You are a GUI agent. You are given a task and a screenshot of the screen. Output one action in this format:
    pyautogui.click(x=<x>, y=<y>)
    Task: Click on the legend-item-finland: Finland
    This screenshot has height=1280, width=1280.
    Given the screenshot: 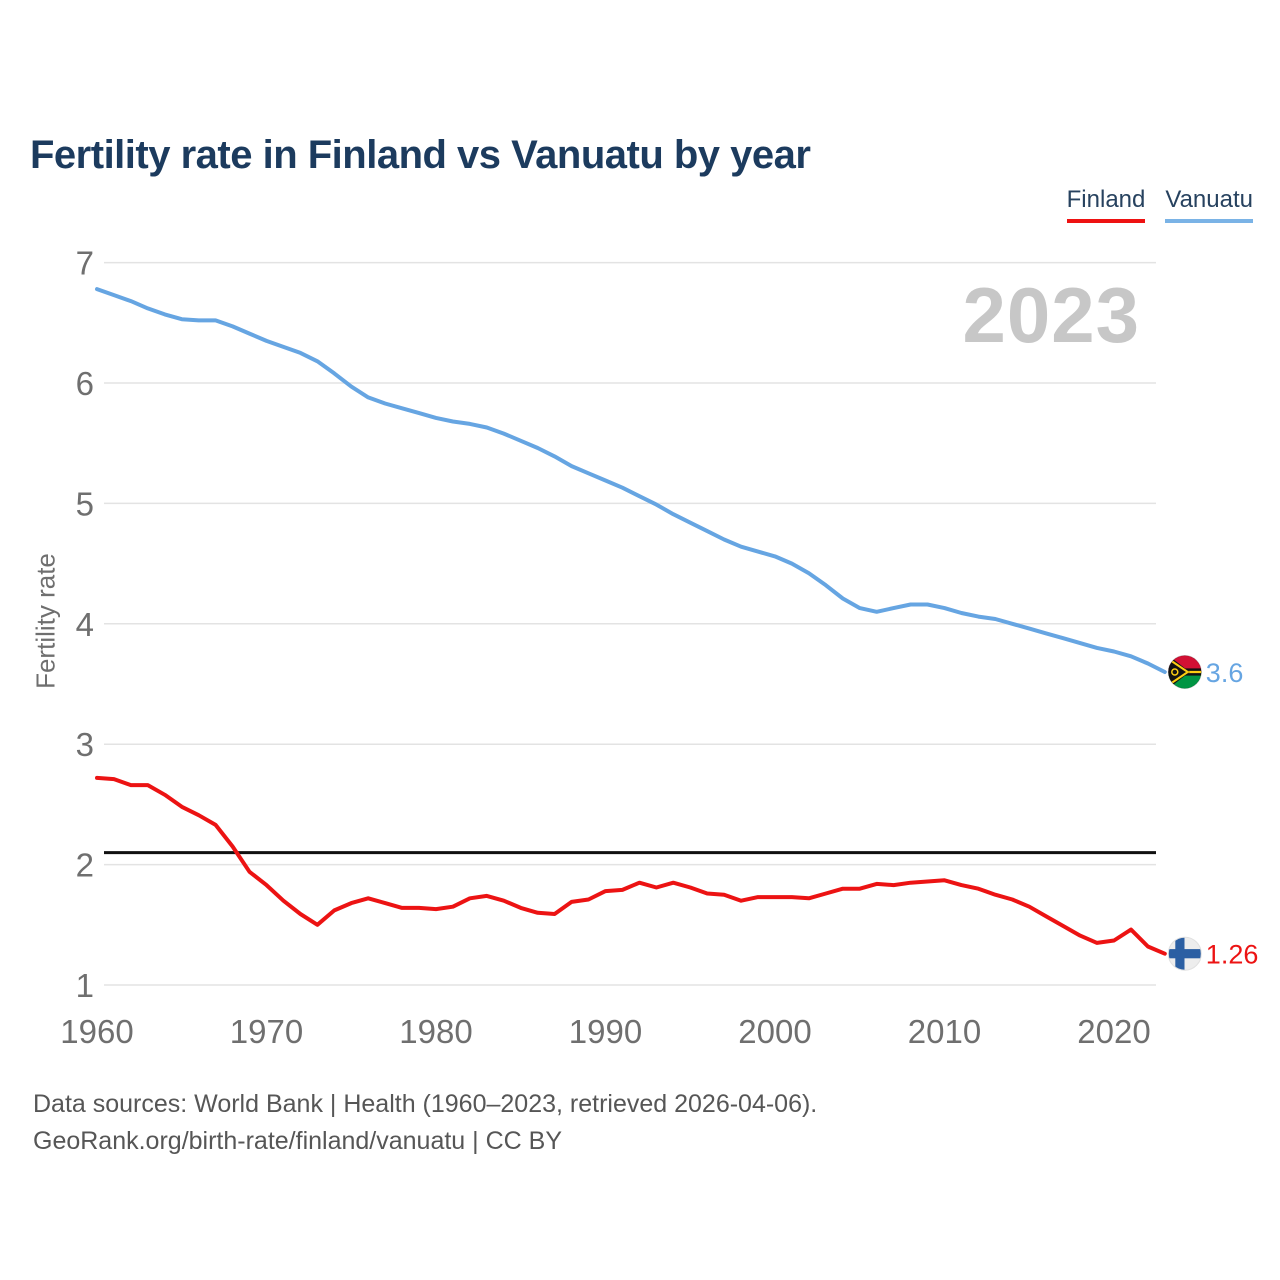 What is the action you would take?
    pyautogui.click(x=1106, y=204)
    